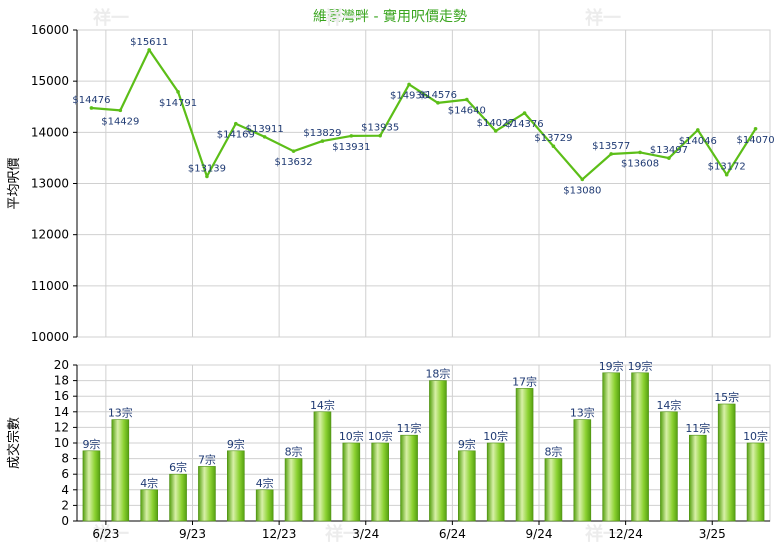  What do you see at coordinates (65, 490) in the screenshot?
I see `volume-y-tick-label: 4` at bounding box center [65, 490].